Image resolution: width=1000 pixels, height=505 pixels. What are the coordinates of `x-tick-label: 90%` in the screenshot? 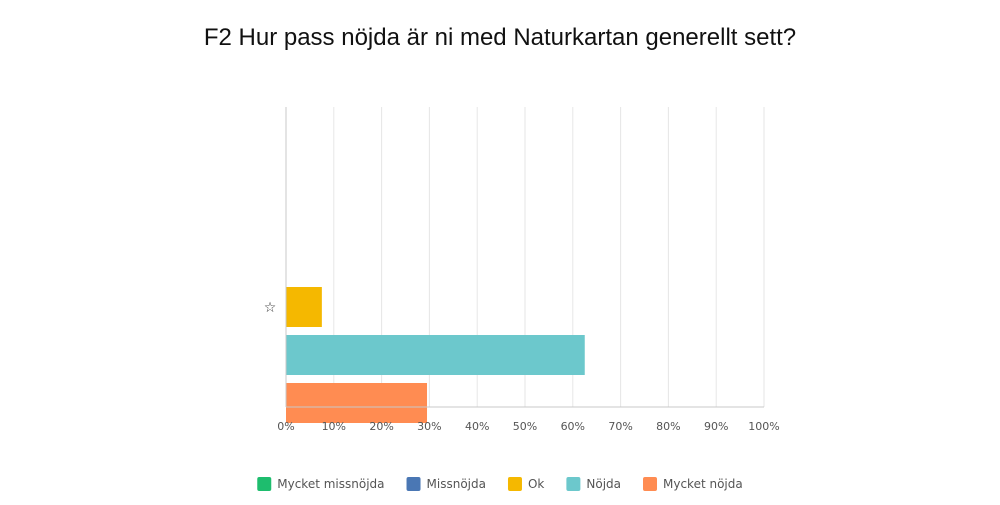 It's located at (716, 426).